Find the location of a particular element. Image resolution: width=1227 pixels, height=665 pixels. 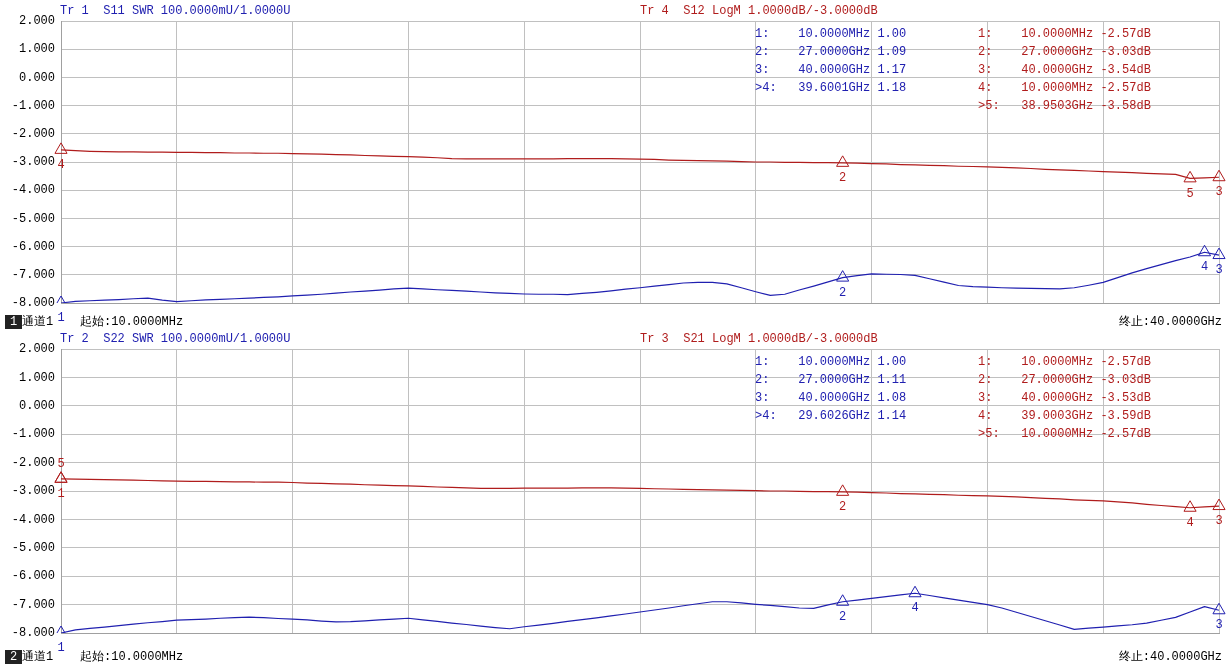

annotation: >4: 29.6026GHz 1.14 is located at coordinates (831, 416).